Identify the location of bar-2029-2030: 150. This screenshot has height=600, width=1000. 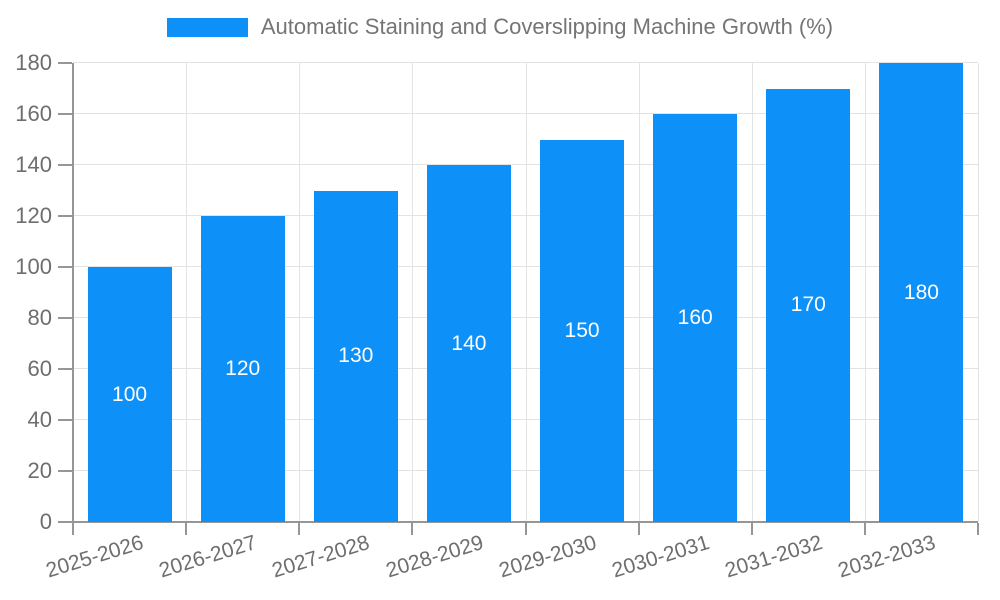
(582, 330).